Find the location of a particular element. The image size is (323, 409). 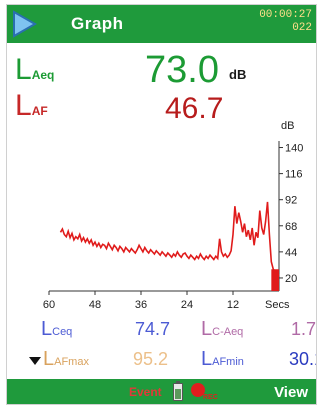

elapsed-time-readout: 00:00:27 022 is located at coordinates (285, 22).